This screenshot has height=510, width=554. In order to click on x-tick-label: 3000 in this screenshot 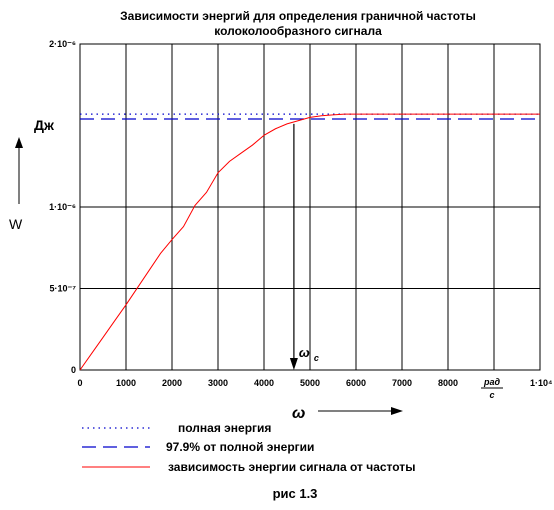, I will do `click(218, 383)`.